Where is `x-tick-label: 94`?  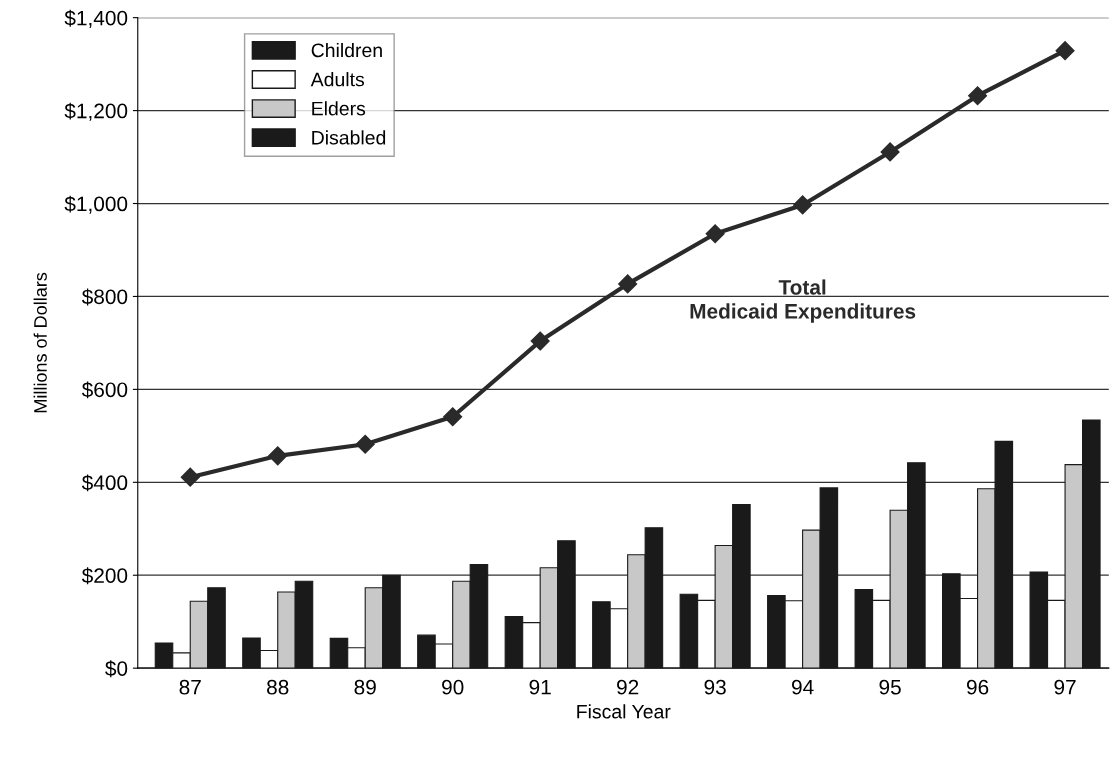
x-tick-label: 94 is located at coordinates (803, 687).